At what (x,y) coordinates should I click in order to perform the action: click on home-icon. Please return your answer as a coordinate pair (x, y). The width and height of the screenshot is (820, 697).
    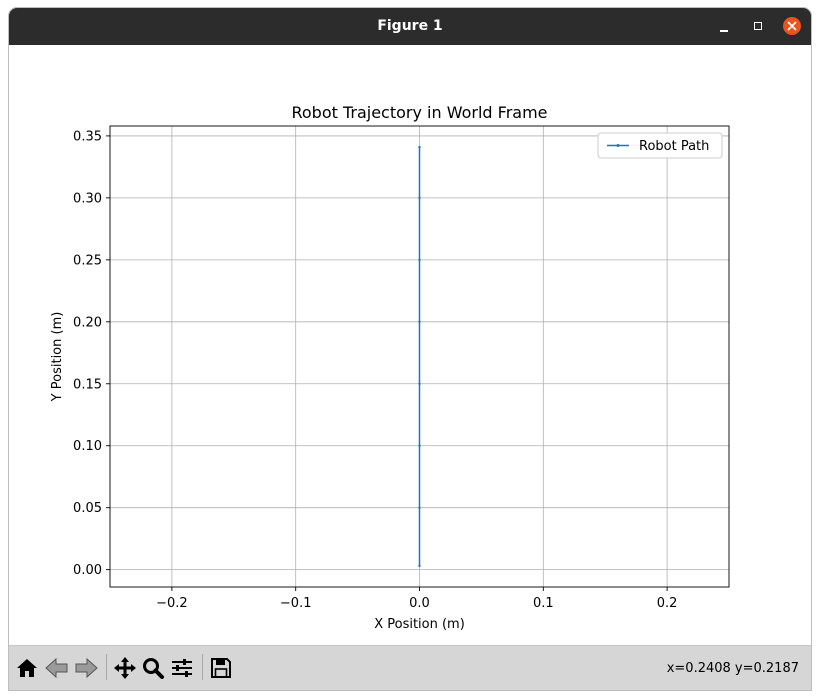
    Looking at the image, I should click on (27, 668).